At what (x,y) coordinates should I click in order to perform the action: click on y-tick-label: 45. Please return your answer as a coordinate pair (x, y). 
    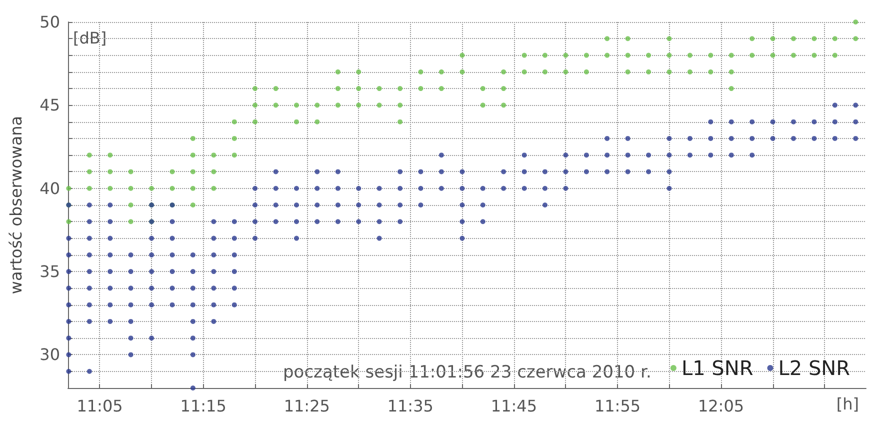
    Looking at the image, I should click on (50, 105).